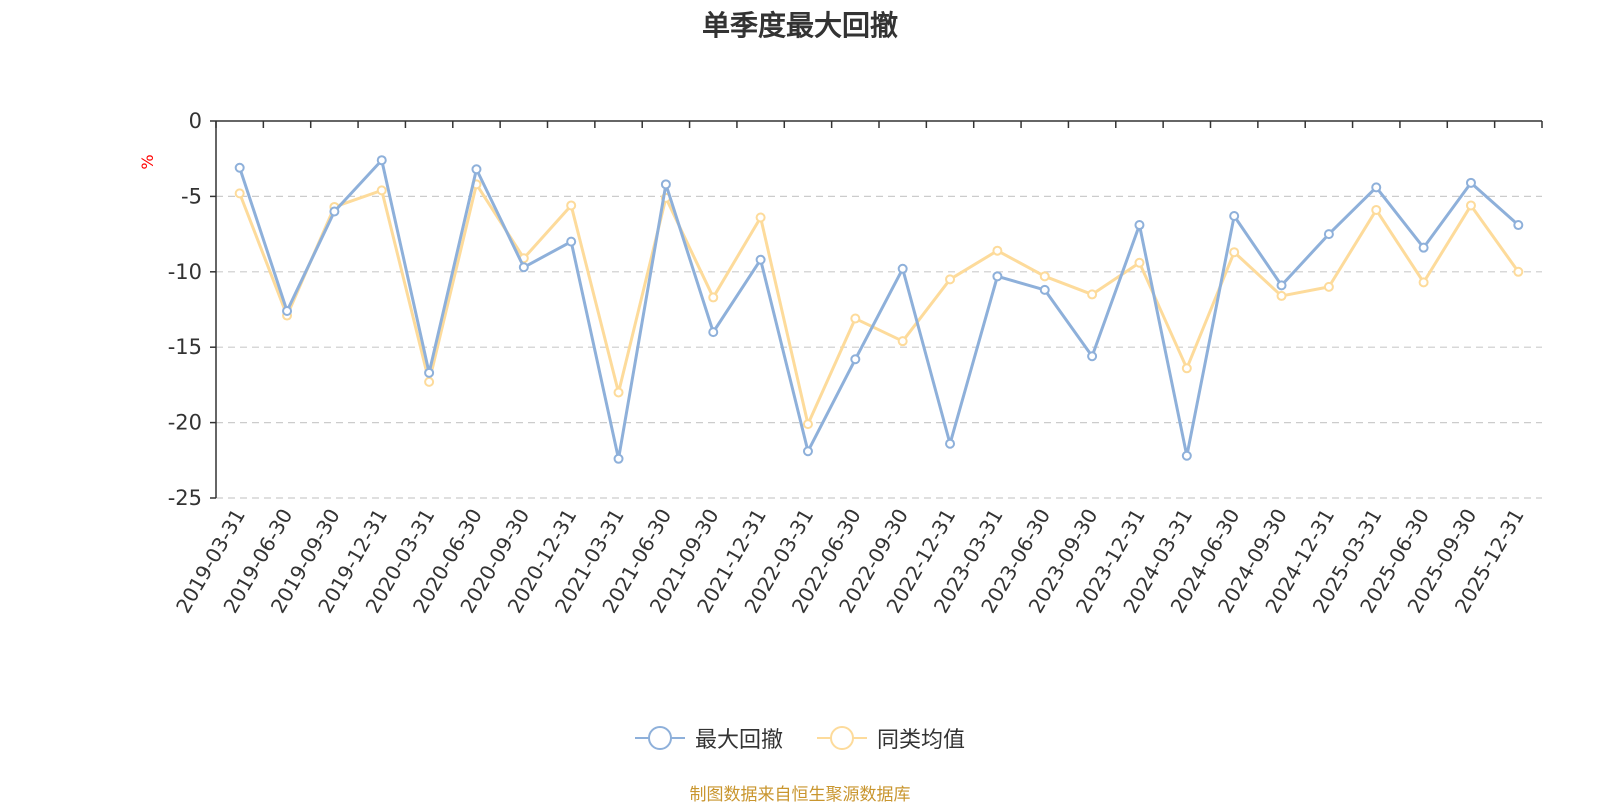 This screenshot has height=805, width=1600. I want to click on y-tick-label: -10, so click(185, 272).